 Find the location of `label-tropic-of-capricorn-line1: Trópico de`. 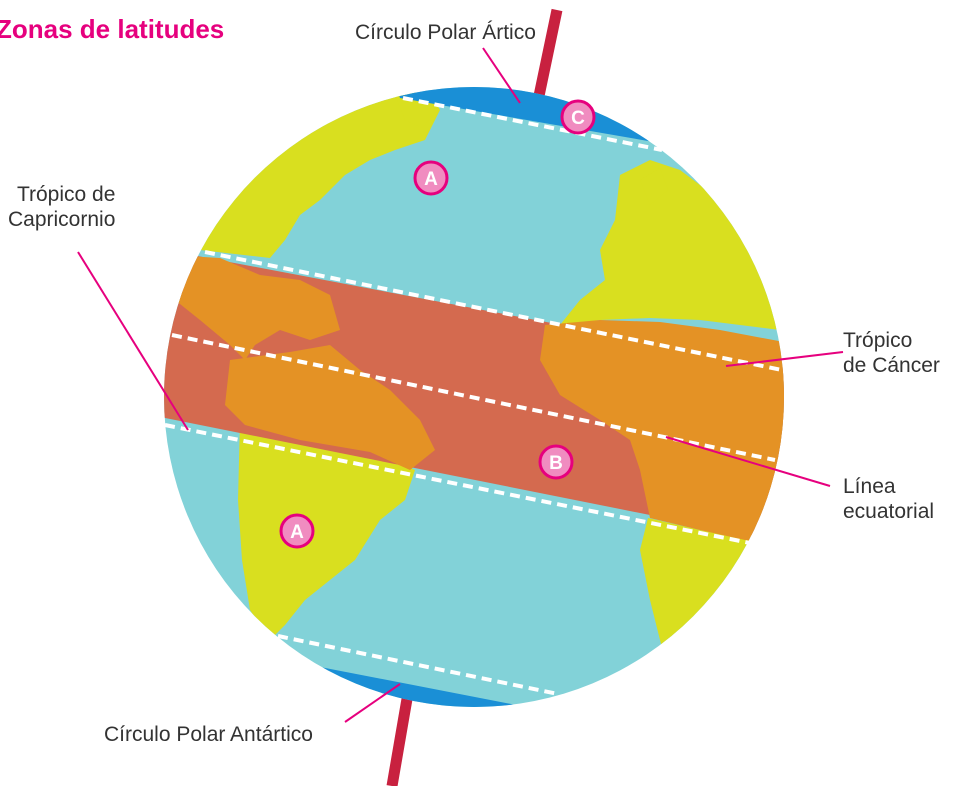

label-tropic-of-capricorn-line1: Trópico de is located at coordinates (66, 194).